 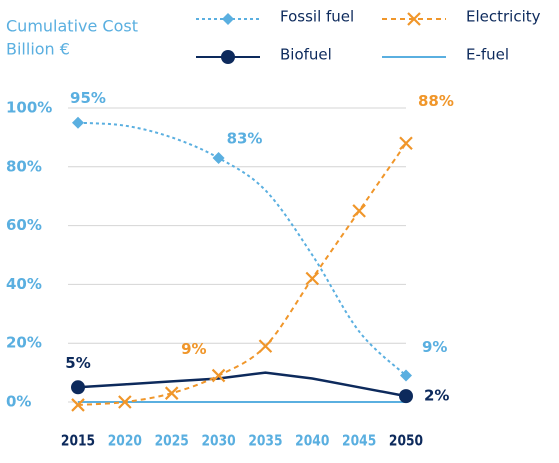 What do you see at coordinates (125, 440) in the screenshot?
I see `x-tick-label: 2020` at bounding box center [125, 440].